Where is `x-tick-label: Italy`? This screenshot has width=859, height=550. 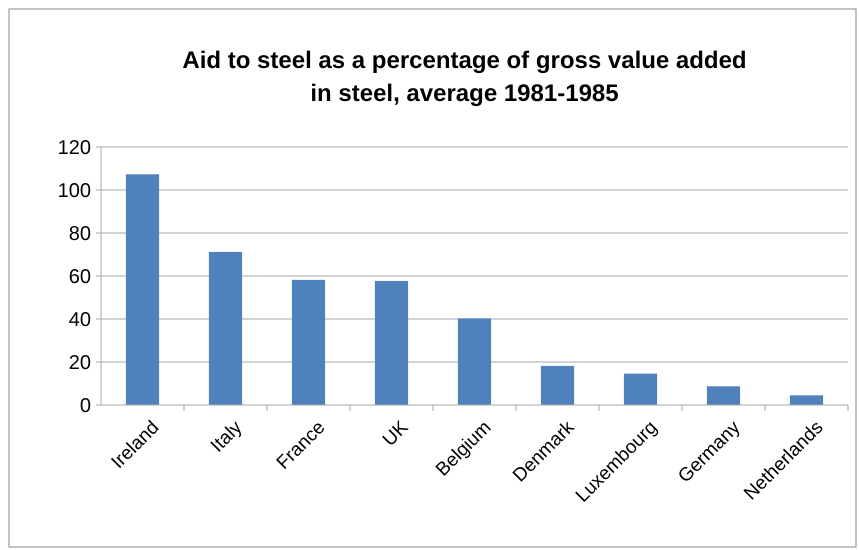
x-tick-label: Italy is located at coordinates (226, 436).